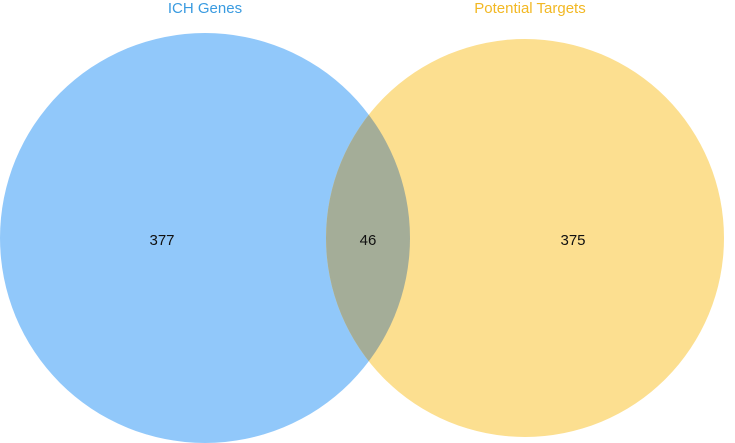 Image resolution: width=735 pixels, height=443 pixels. I want to click on count-overlap: 46, so click(368, 240).